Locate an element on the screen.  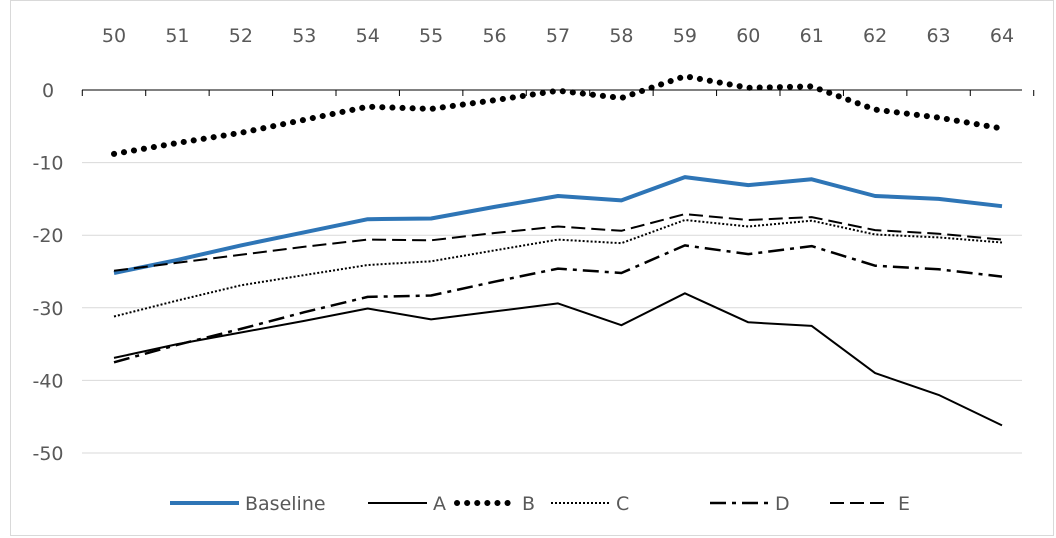
x-tick-label: 50 is located at coordinates (114, 36).